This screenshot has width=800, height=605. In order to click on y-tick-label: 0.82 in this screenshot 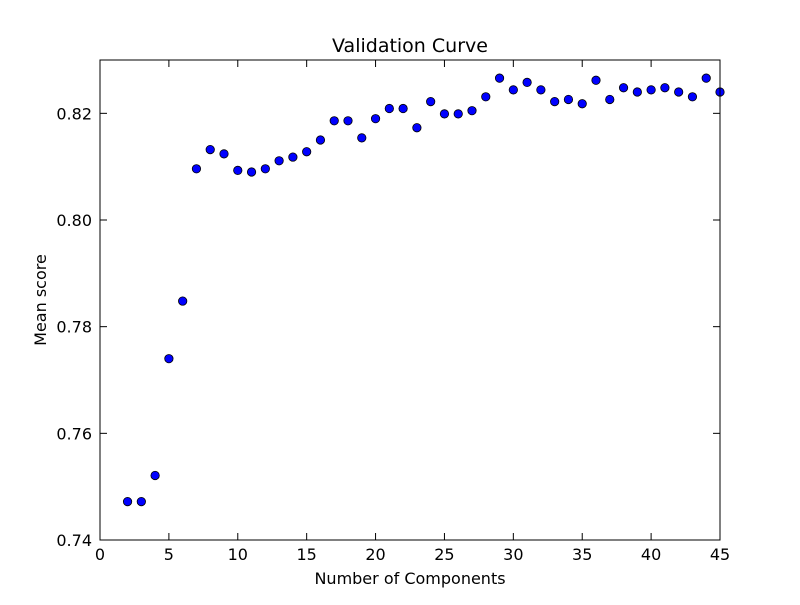, I will do `click(74, 113)`.